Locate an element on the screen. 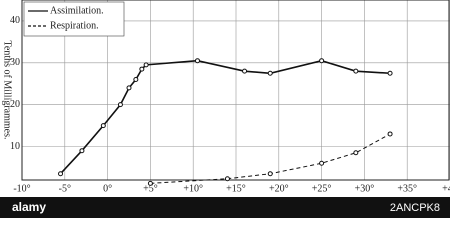 This screenshot has width=450, height=240. x-tick-label: +15° is located at coordinates (236, 188).